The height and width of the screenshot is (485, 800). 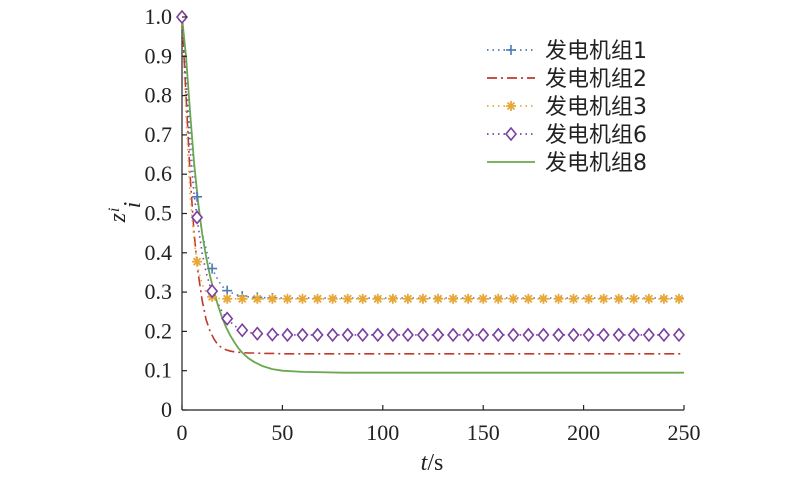 What do you see at coordinates (159, 252) in the screenshot?
I see `y-tick-label: 0.4` at bounding box center [159, 252].